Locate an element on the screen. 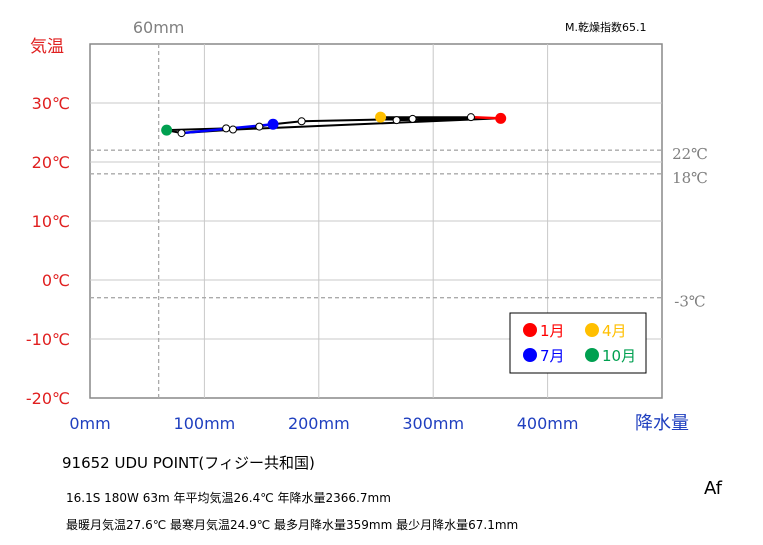 The image size is (763, 545). x-tick-label: 300mm is located at coordinates (433, 423).